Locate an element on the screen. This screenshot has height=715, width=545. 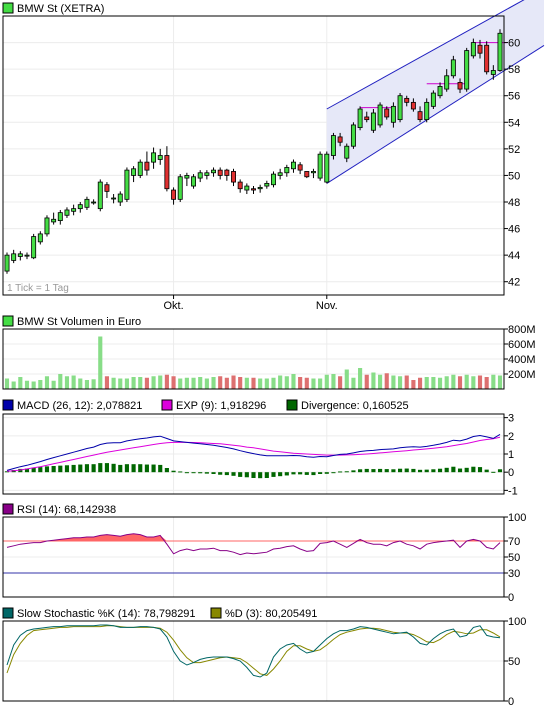
stoch-d-line is located at coordinates (253, 650).